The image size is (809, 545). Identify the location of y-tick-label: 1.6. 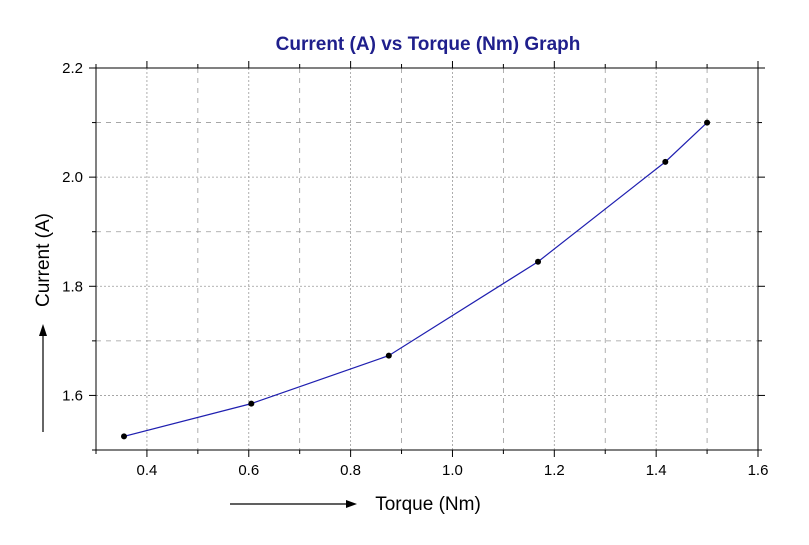
(72, 395).